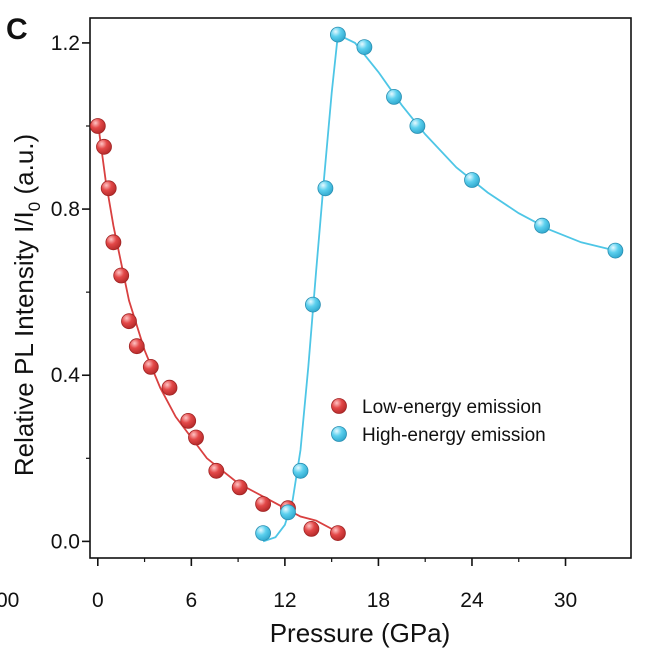 The width and height of the screenshot is (648, 666). I want to click on x-tick-label: 18, so click(378, 600).